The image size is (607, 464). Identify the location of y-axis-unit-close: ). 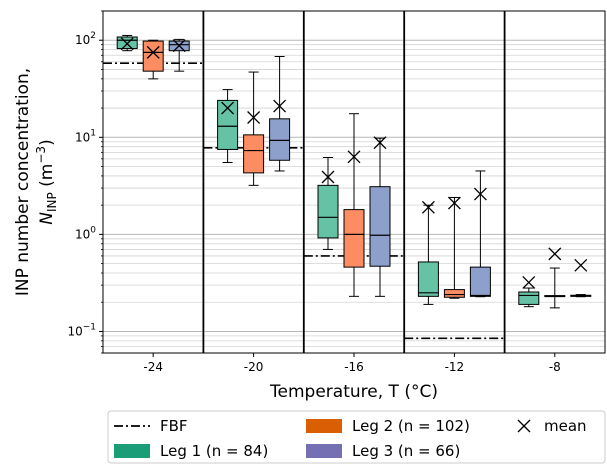
(47, 142).